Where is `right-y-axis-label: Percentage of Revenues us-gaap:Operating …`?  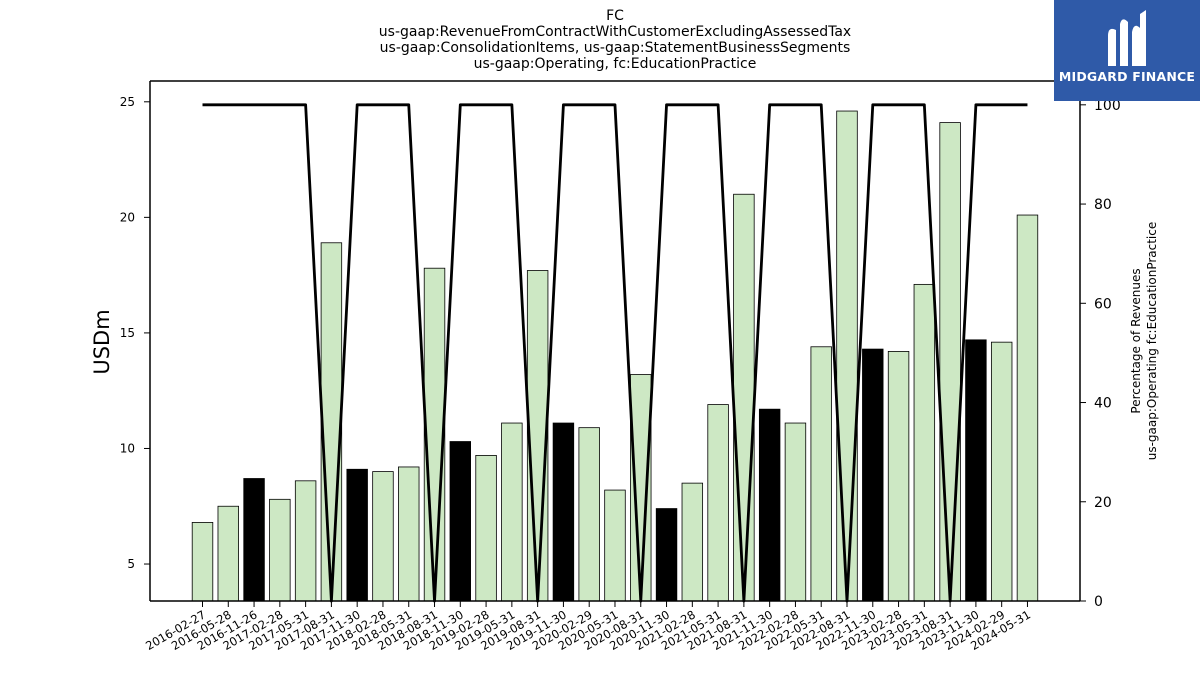
right-y-axis-label: Percentage of Revenues us-gaap:Operating … is located at coordinates (1144, 341).